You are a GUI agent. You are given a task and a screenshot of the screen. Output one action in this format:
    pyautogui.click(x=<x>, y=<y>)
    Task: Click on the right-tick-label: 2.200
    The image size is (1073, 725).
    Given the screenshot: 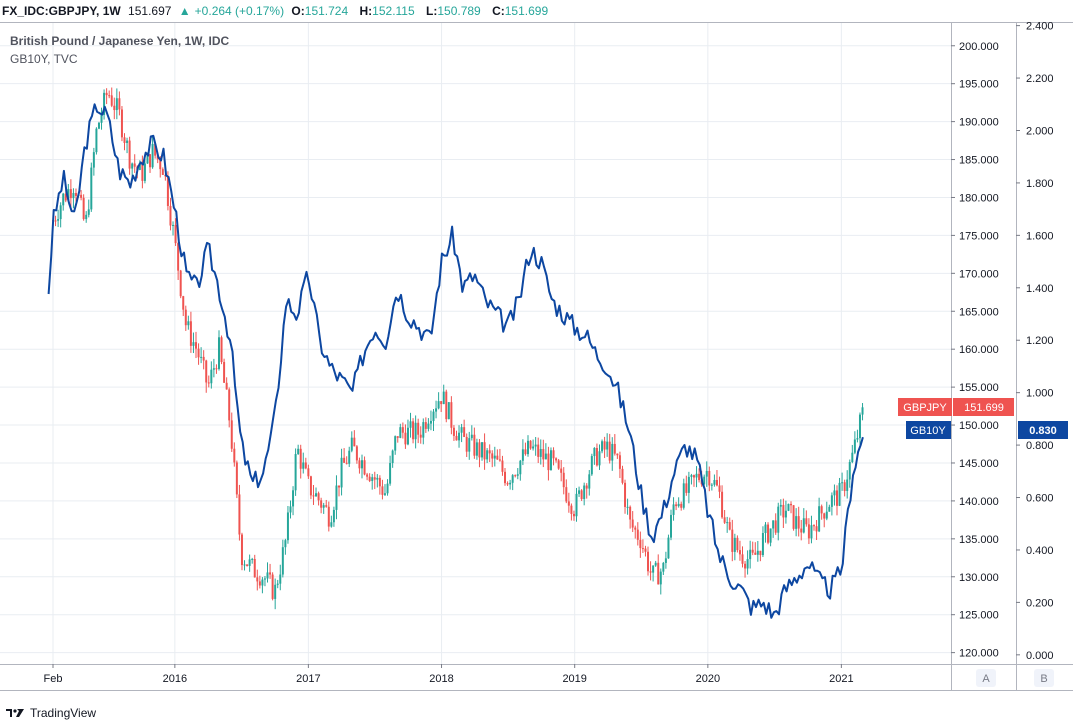 What is the action you would take?
    pyautogui.click(x=1040, y=79)
    